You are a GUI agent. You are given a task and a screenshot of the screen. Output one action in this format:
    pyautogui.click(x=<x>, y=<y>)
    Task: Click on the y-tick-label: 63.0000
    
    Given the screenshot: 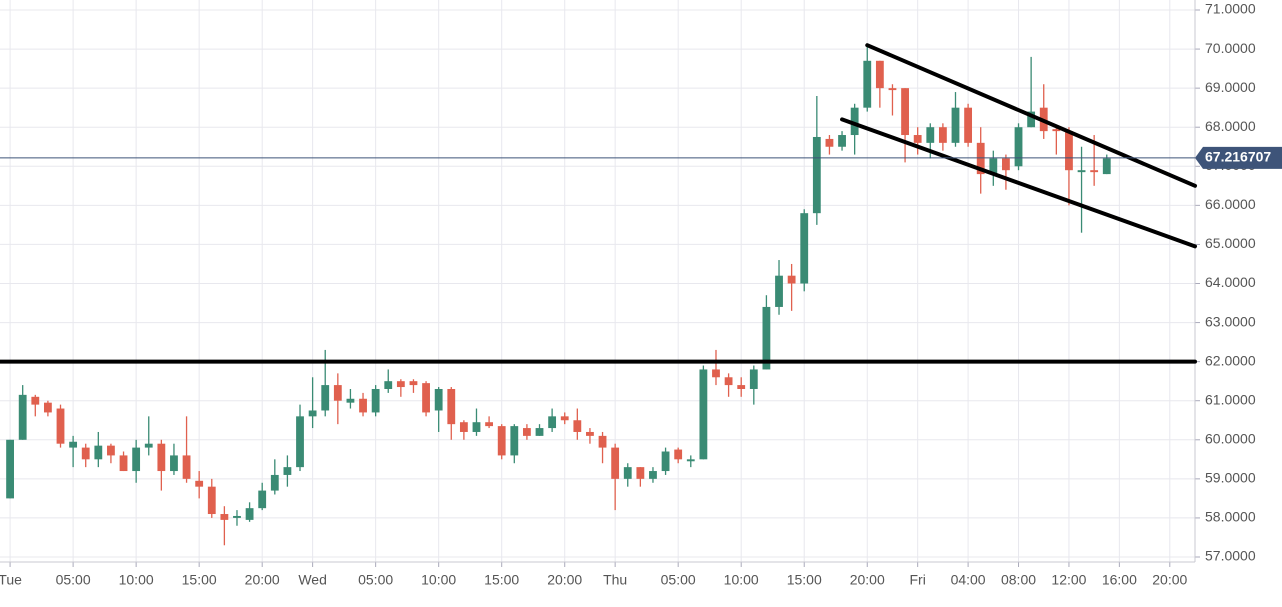 What is the action you would take?
    pyautogui.click(x=1230, y=321)
    